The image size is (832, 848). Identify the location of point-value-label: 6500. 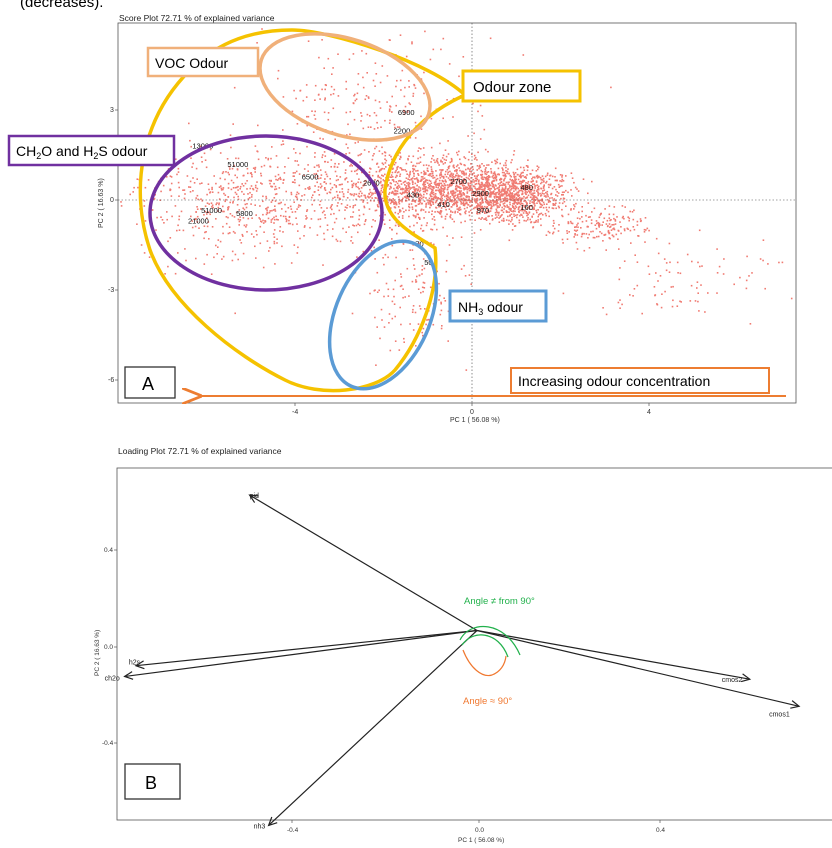
(310, 176).